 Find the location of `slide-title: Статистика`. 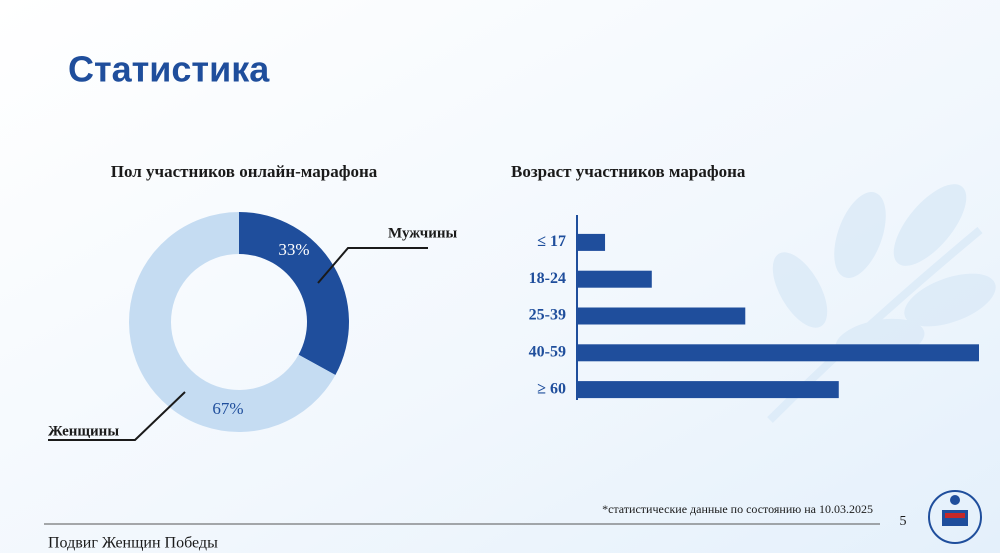

slide-title: Статистика is located at coordinates (169, 69).